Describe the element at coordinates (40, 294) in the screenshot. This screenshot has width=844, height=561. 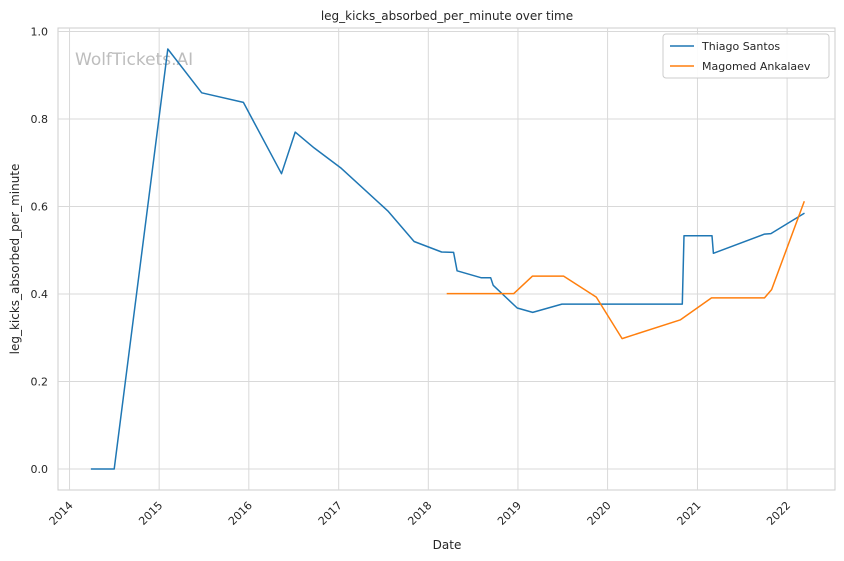
I see `y-tick-label-0.4: 0.4` at that location.